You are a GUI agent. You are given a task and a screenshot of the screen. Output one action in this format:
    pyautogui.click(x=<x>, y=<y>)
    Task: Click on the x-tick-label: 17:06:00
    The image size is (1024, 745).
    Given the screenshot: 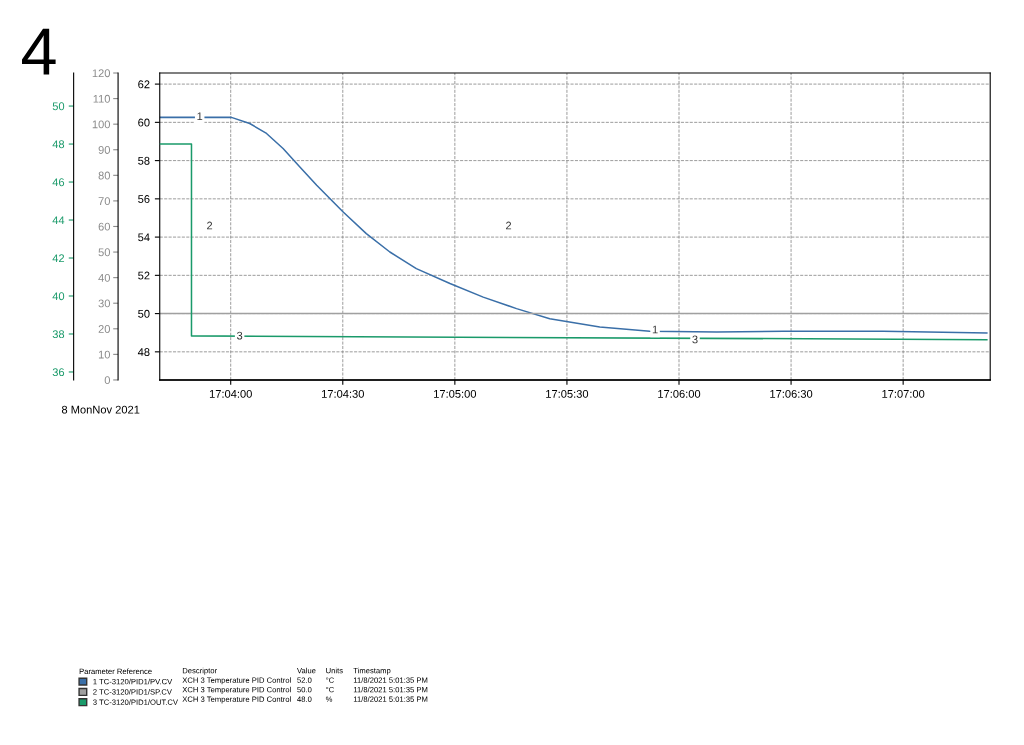 What is the action you would take?
    pyautogui.click(x=679, y=393)
    